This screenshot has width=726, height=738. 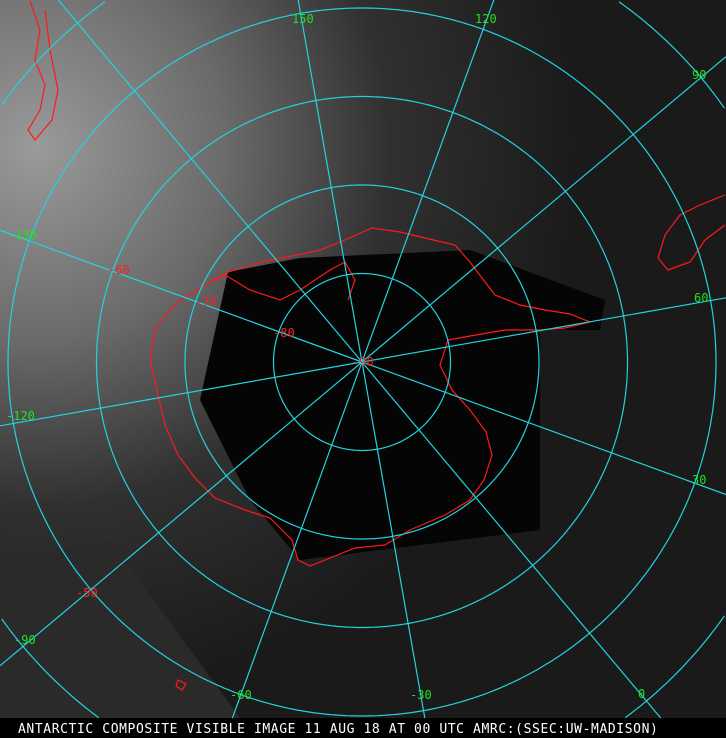 I want to click on longitude-label: 30, so click(x=699, y=480).